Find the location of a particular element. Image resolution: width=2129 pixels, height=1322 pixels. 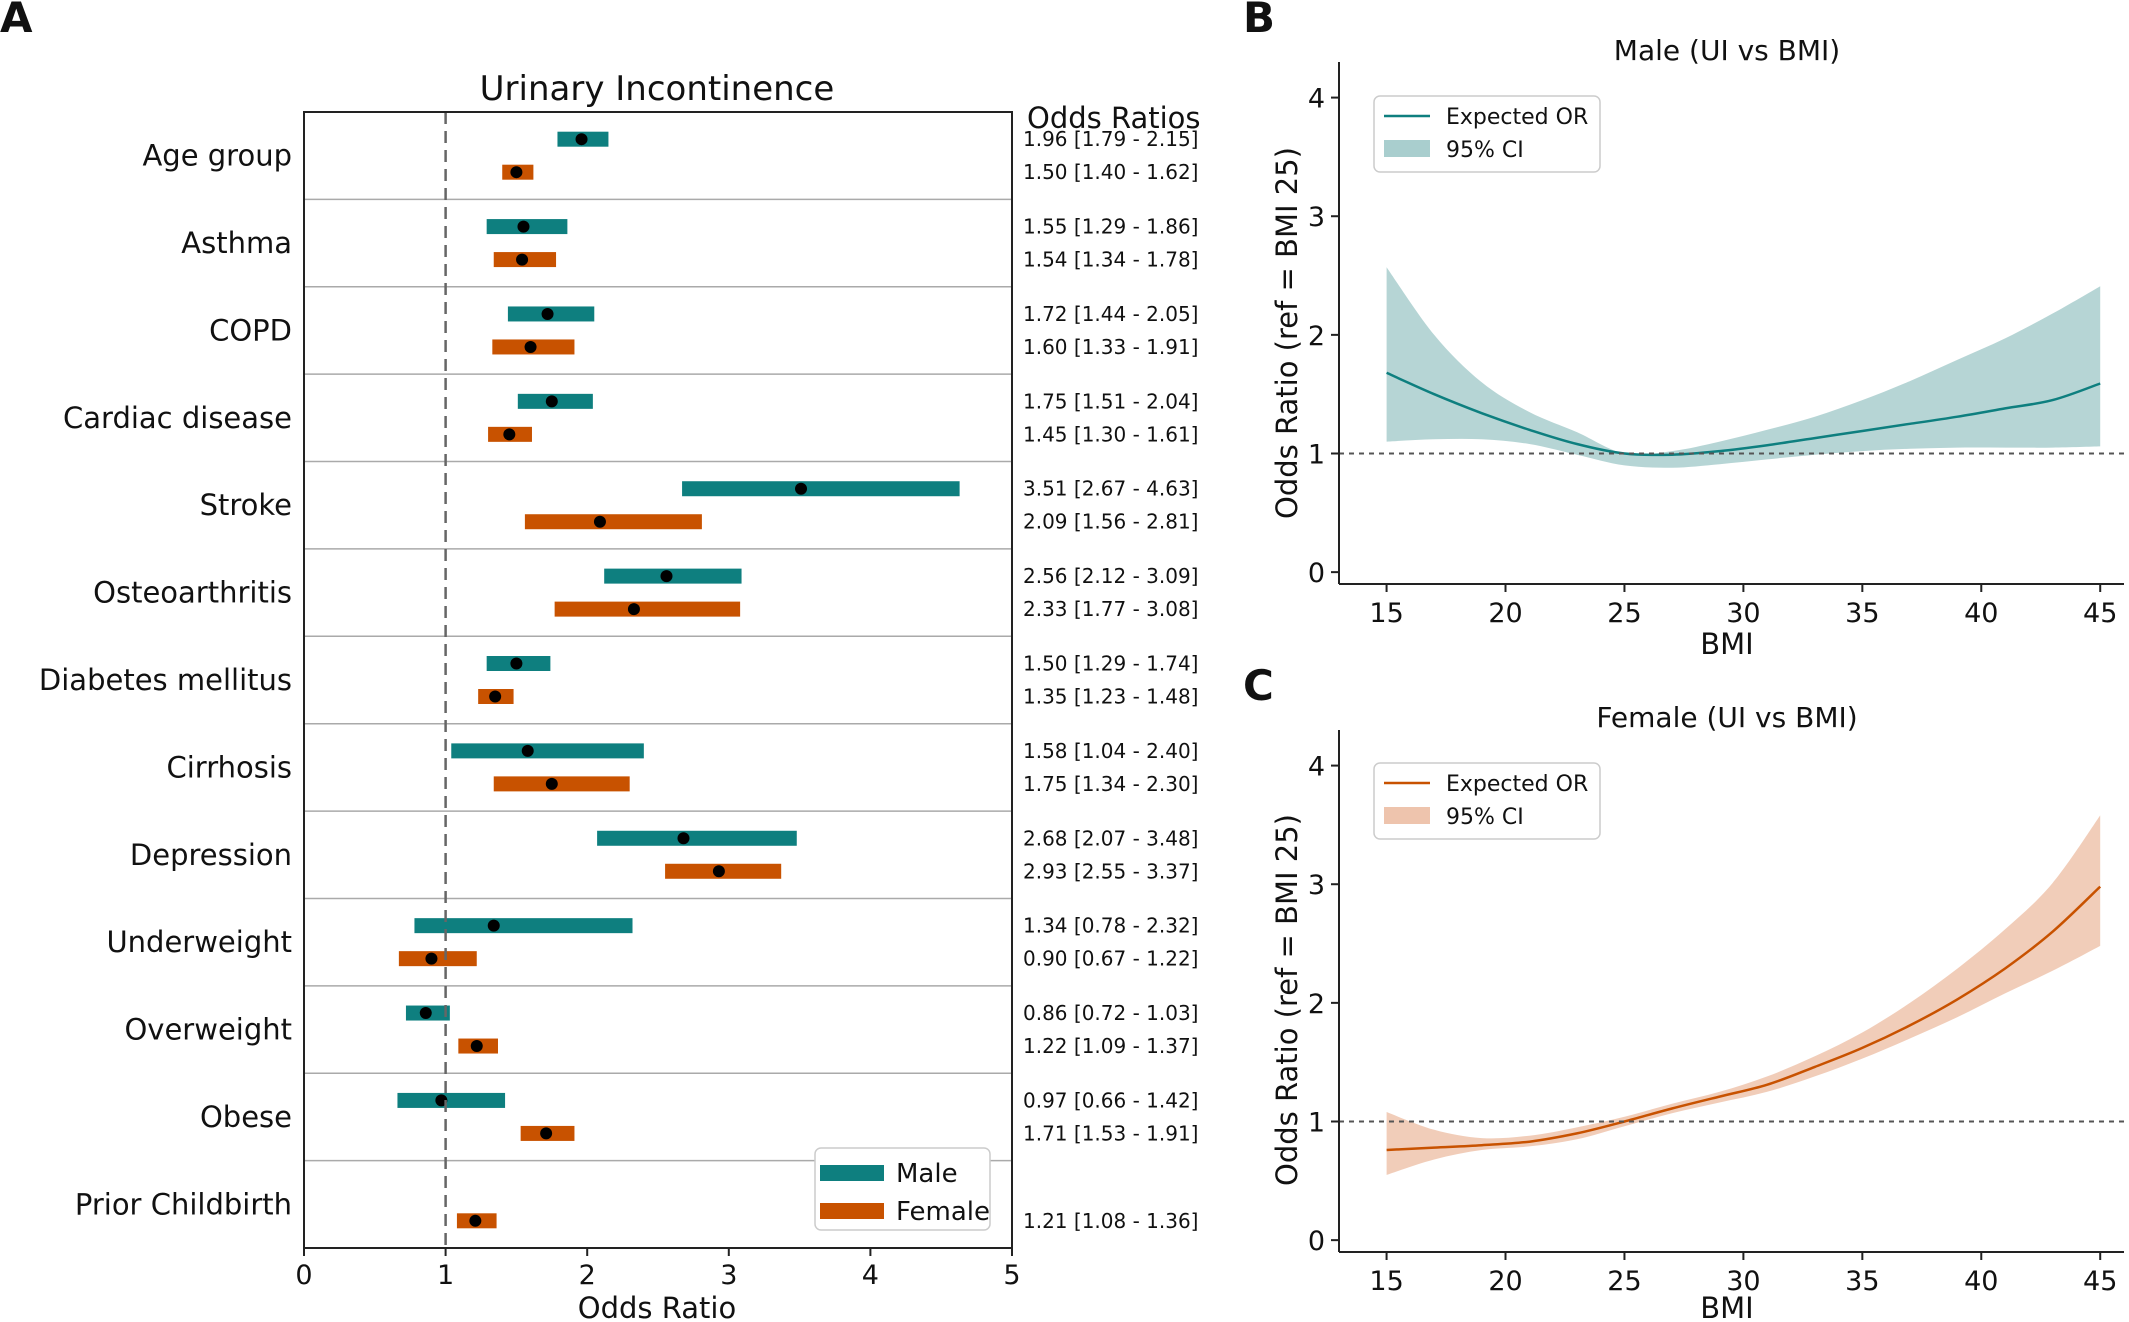

male-chart-title: Male (UI vs BMI) is located at coordinates (1727, 50).